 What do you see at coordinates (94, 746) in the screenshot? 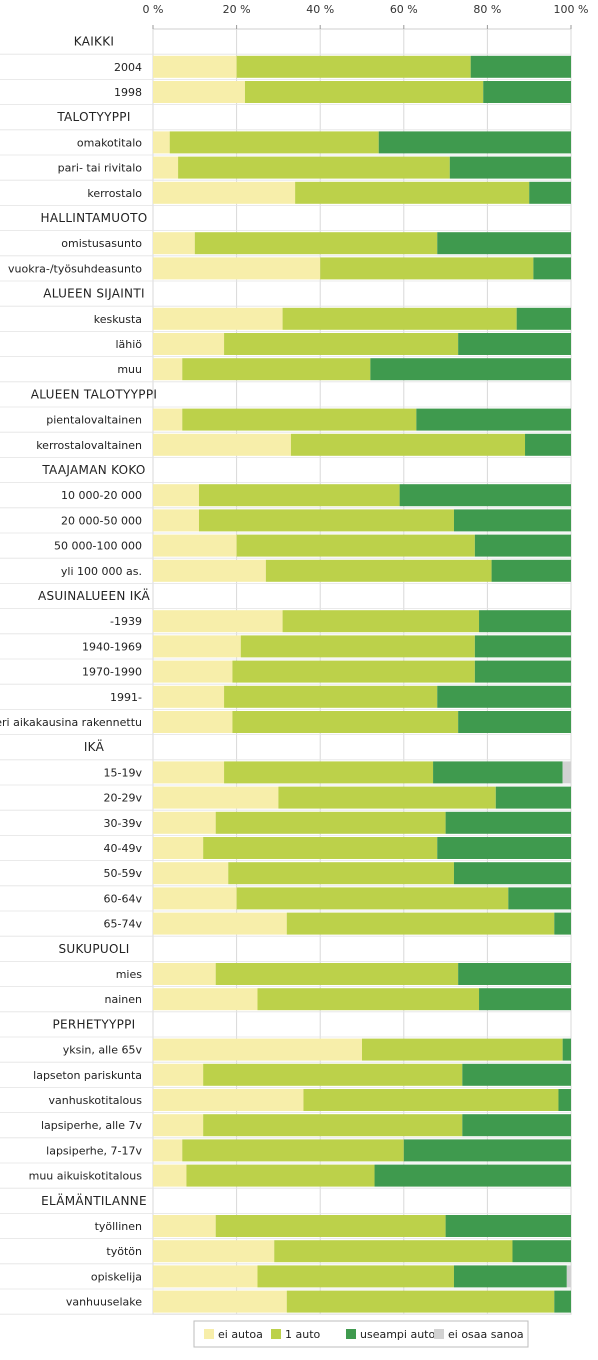
I see `group-header-label: IKÄ` at bounding box center [94, 746].